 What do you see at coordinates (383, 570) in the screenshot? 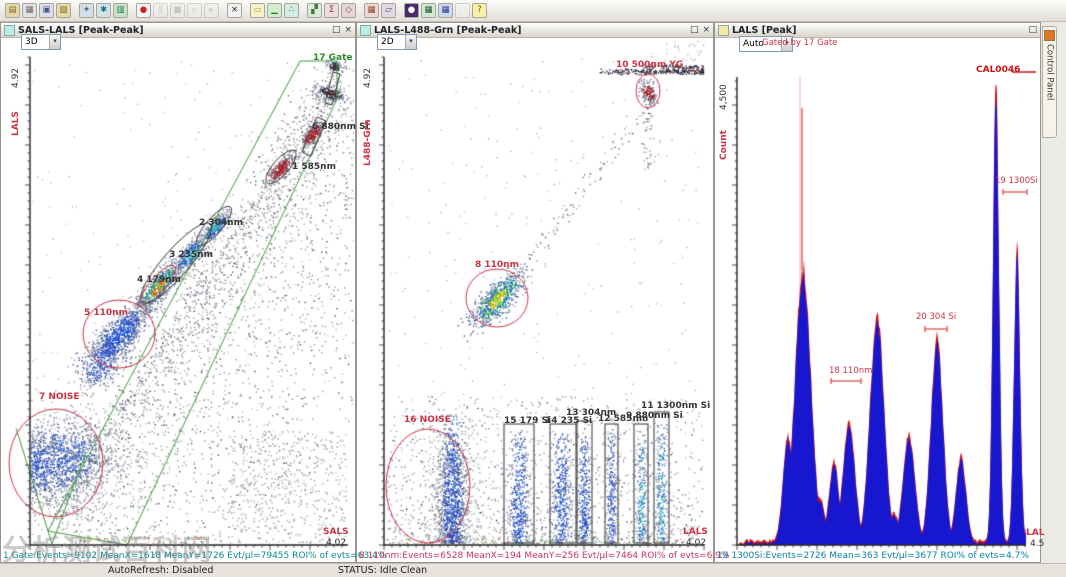
I see `system-status: STATUS: Idle Clean` at bounding box center [383, 570].